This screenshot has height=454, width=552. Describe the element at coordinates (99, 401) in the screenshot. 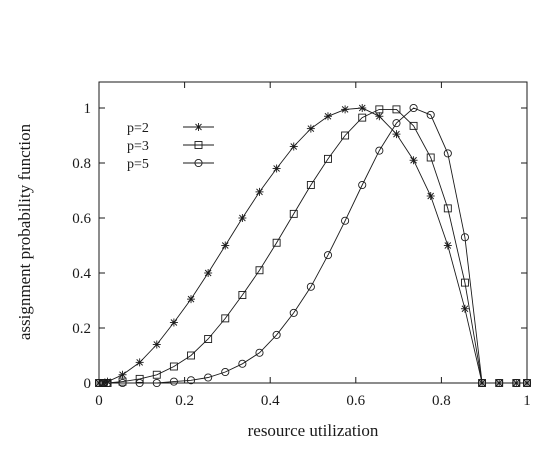

I see `x-tick-label: 0` at that location.